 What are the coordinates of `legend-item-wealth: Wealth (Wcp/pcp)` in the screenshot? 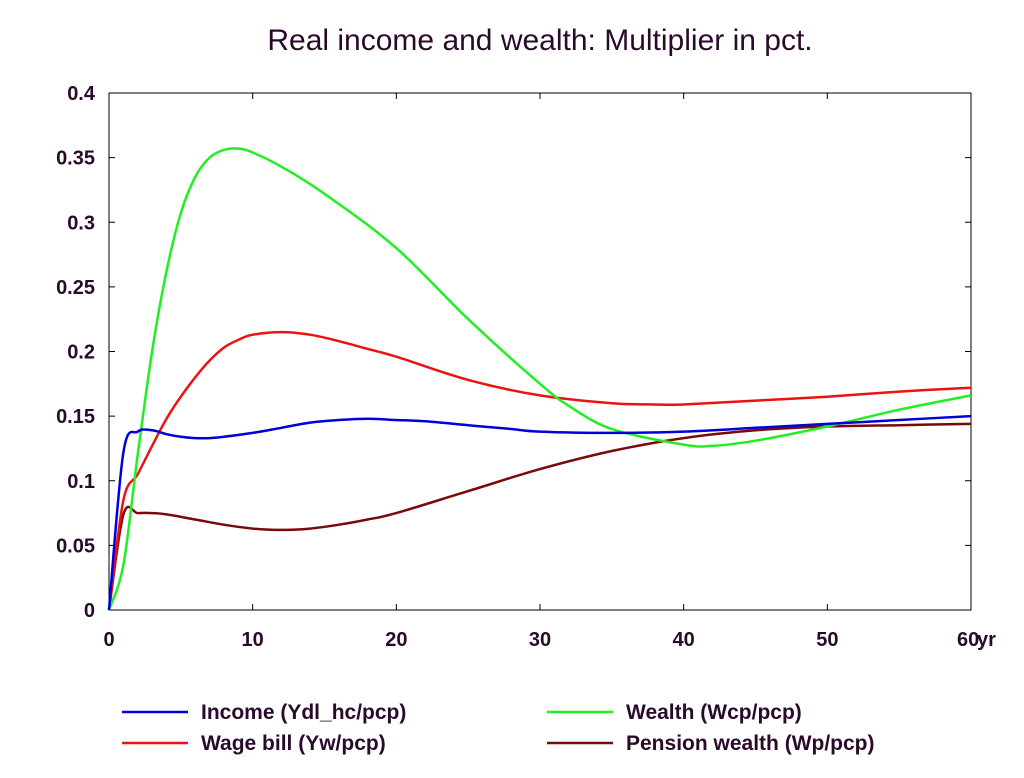 It's located at (674, 712).